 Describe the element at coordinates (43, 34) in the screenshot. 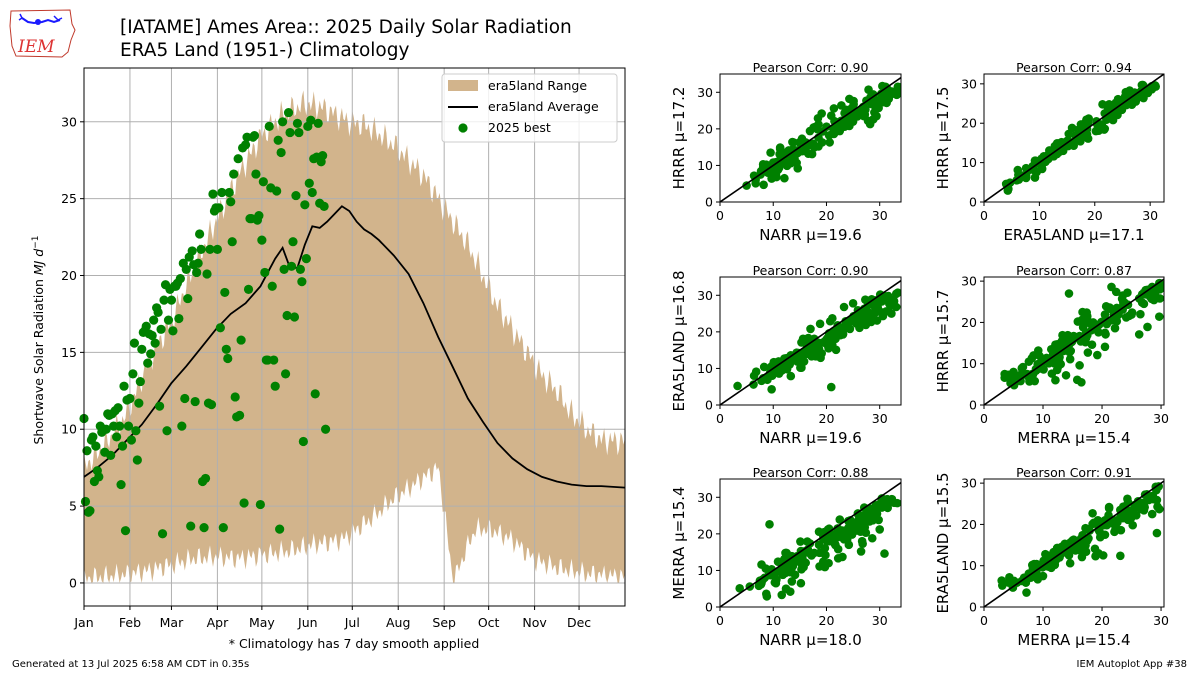

I see `iem-logo: IEM` at that location.